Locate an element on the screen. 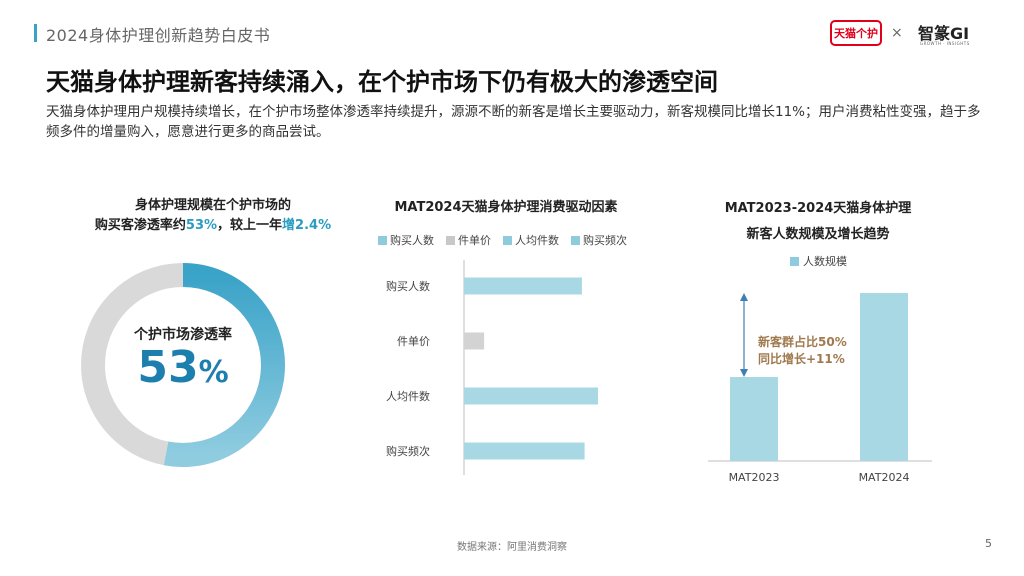 This screenshot has height=576, width=1024. partner-logo: 智篆GI is located at coordinates (944, 33).